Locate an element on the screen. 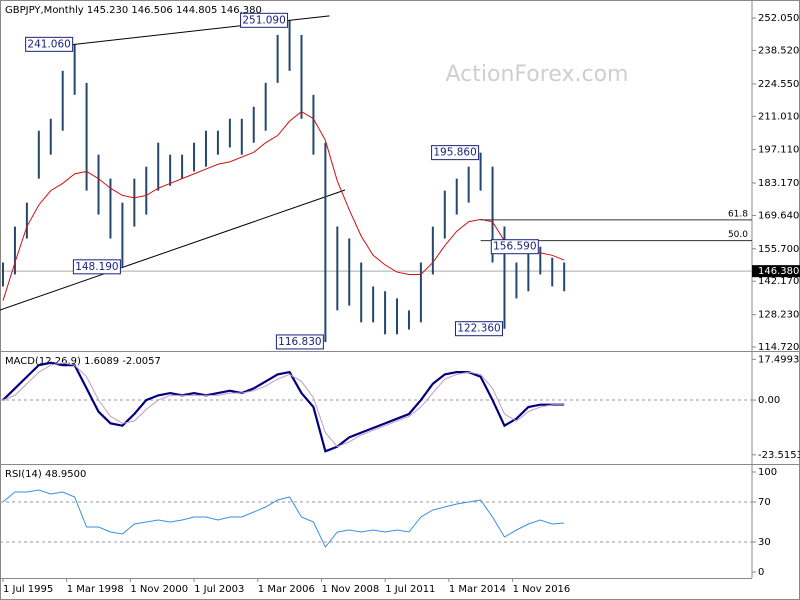 The height and width of the screenshot is (600, 800). y-tick-label: 211.010 is located at coordinates (778, 116).